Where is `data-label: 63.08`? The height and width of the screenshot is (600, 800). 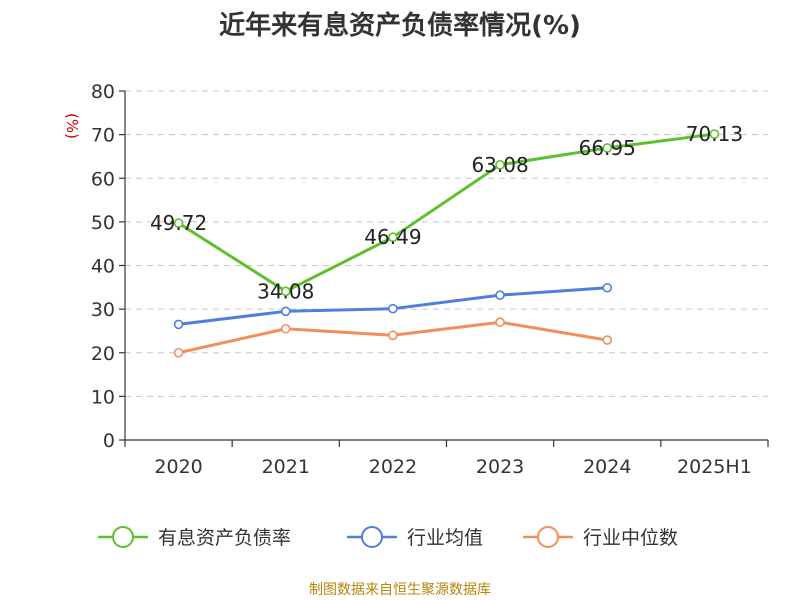 data-label: 63.08 is located at coordinates (499, 165).